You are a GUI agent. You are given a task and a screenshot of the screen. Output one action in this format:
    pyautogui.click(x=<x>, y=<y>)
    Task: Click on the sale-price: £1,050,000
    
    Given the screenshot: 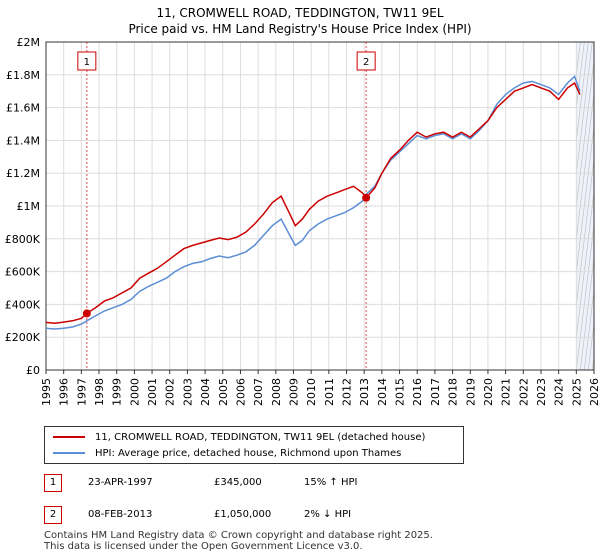 What is the action you would take?
    pyautogui.click(x=243, y=514)
    